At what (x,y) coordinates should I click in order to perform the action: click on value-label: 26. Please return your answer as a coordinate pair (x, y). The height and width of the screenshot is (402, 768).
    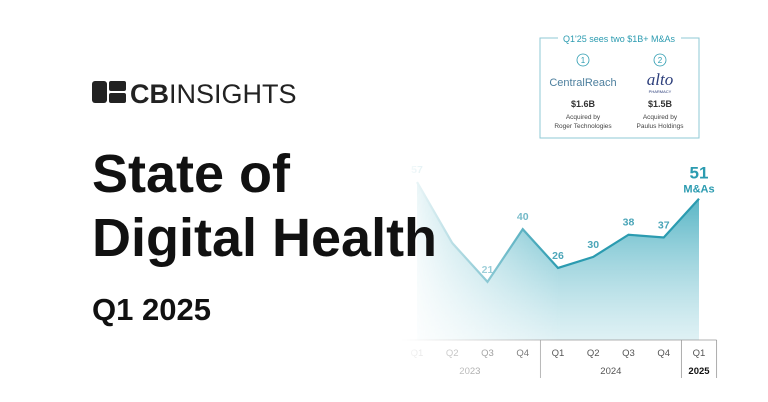
    Looking at the image, I should click on (558, 256).